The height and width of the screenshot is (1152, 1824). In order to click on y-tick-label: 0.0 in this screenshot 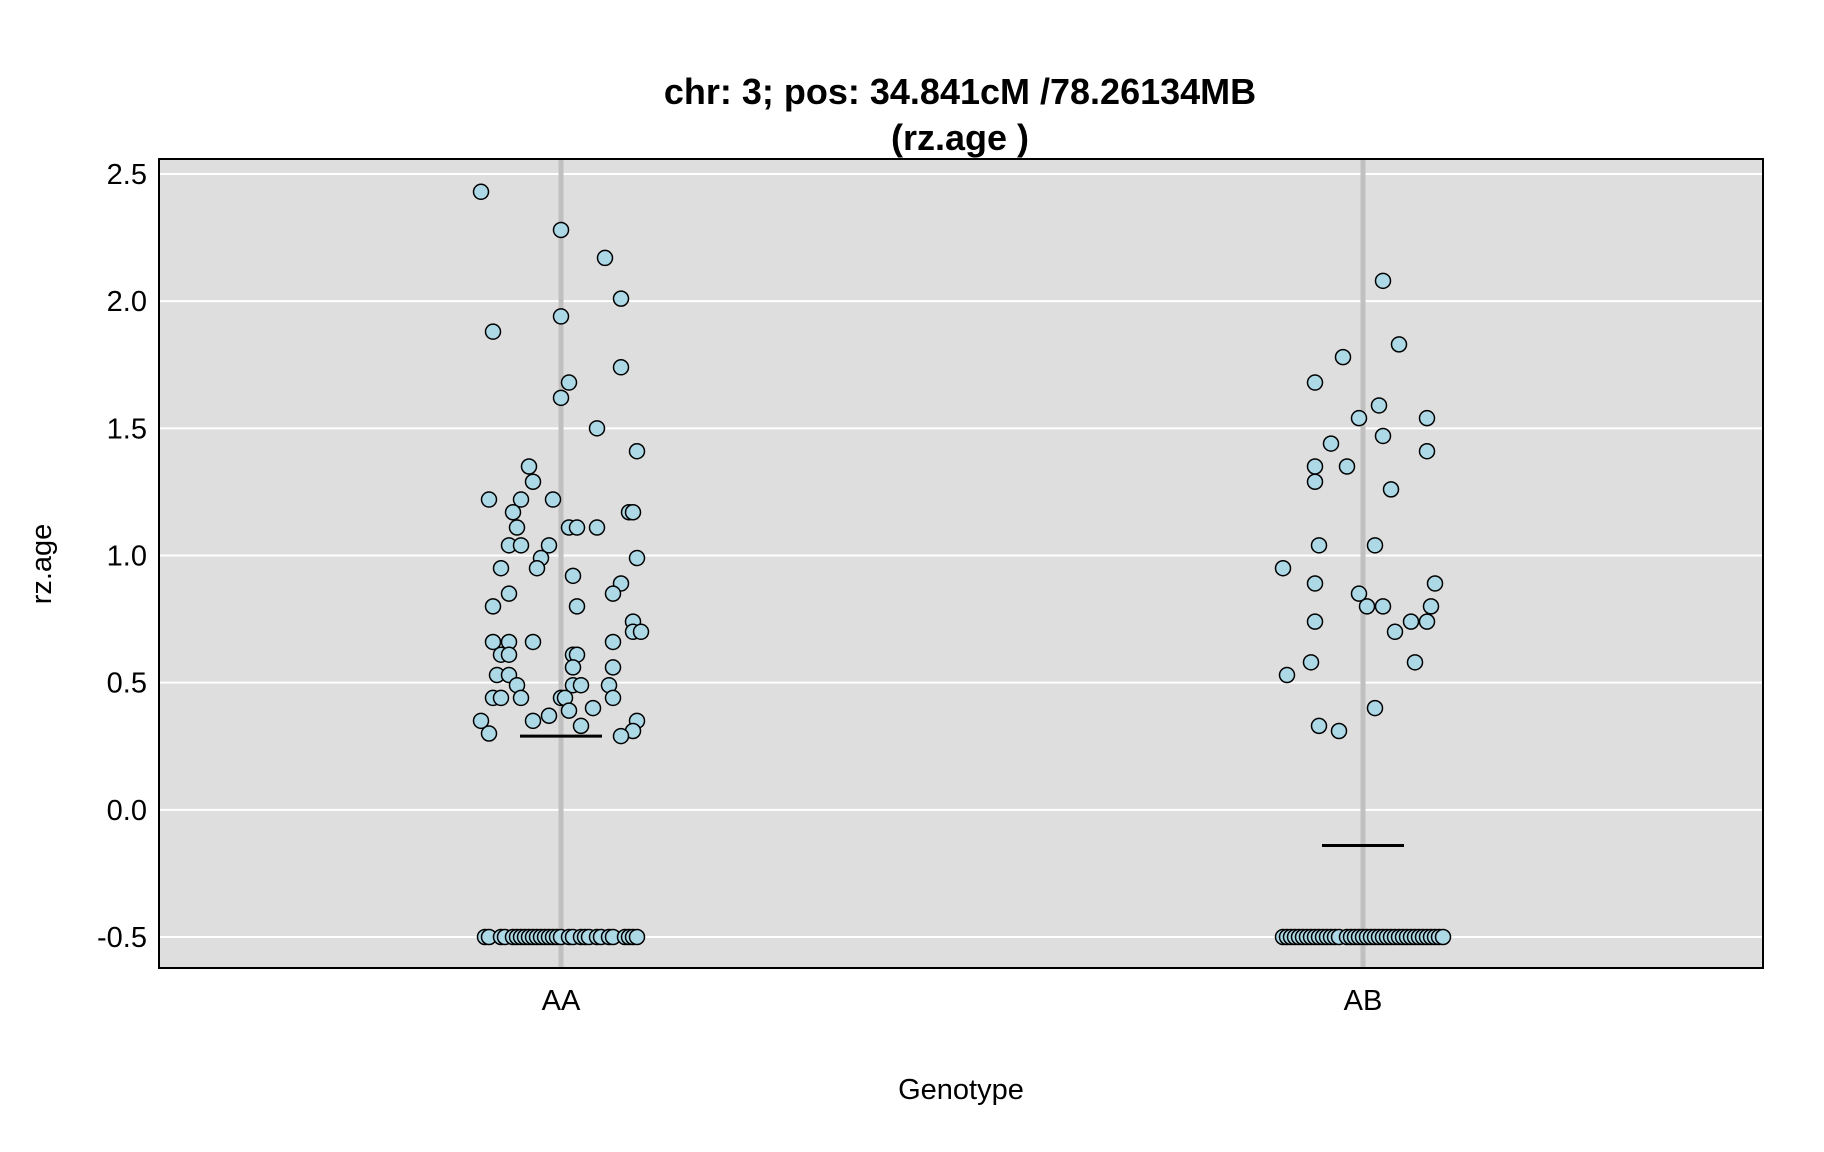, I will do `click(127, 811)`.